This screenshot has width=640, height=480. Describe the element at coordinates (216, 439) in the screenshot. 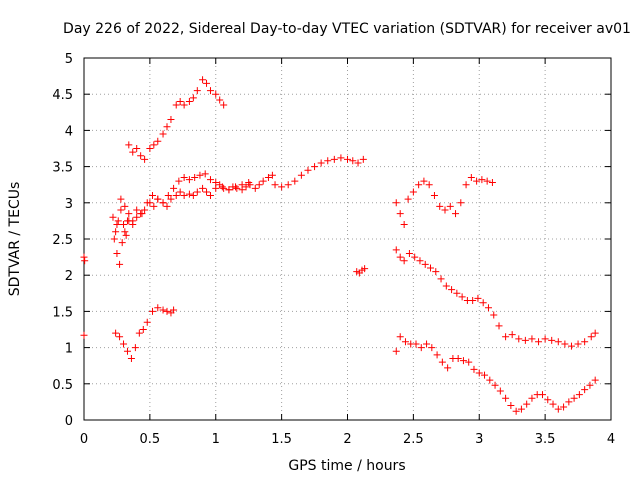

I see `x-tick-label: 1` at that location.